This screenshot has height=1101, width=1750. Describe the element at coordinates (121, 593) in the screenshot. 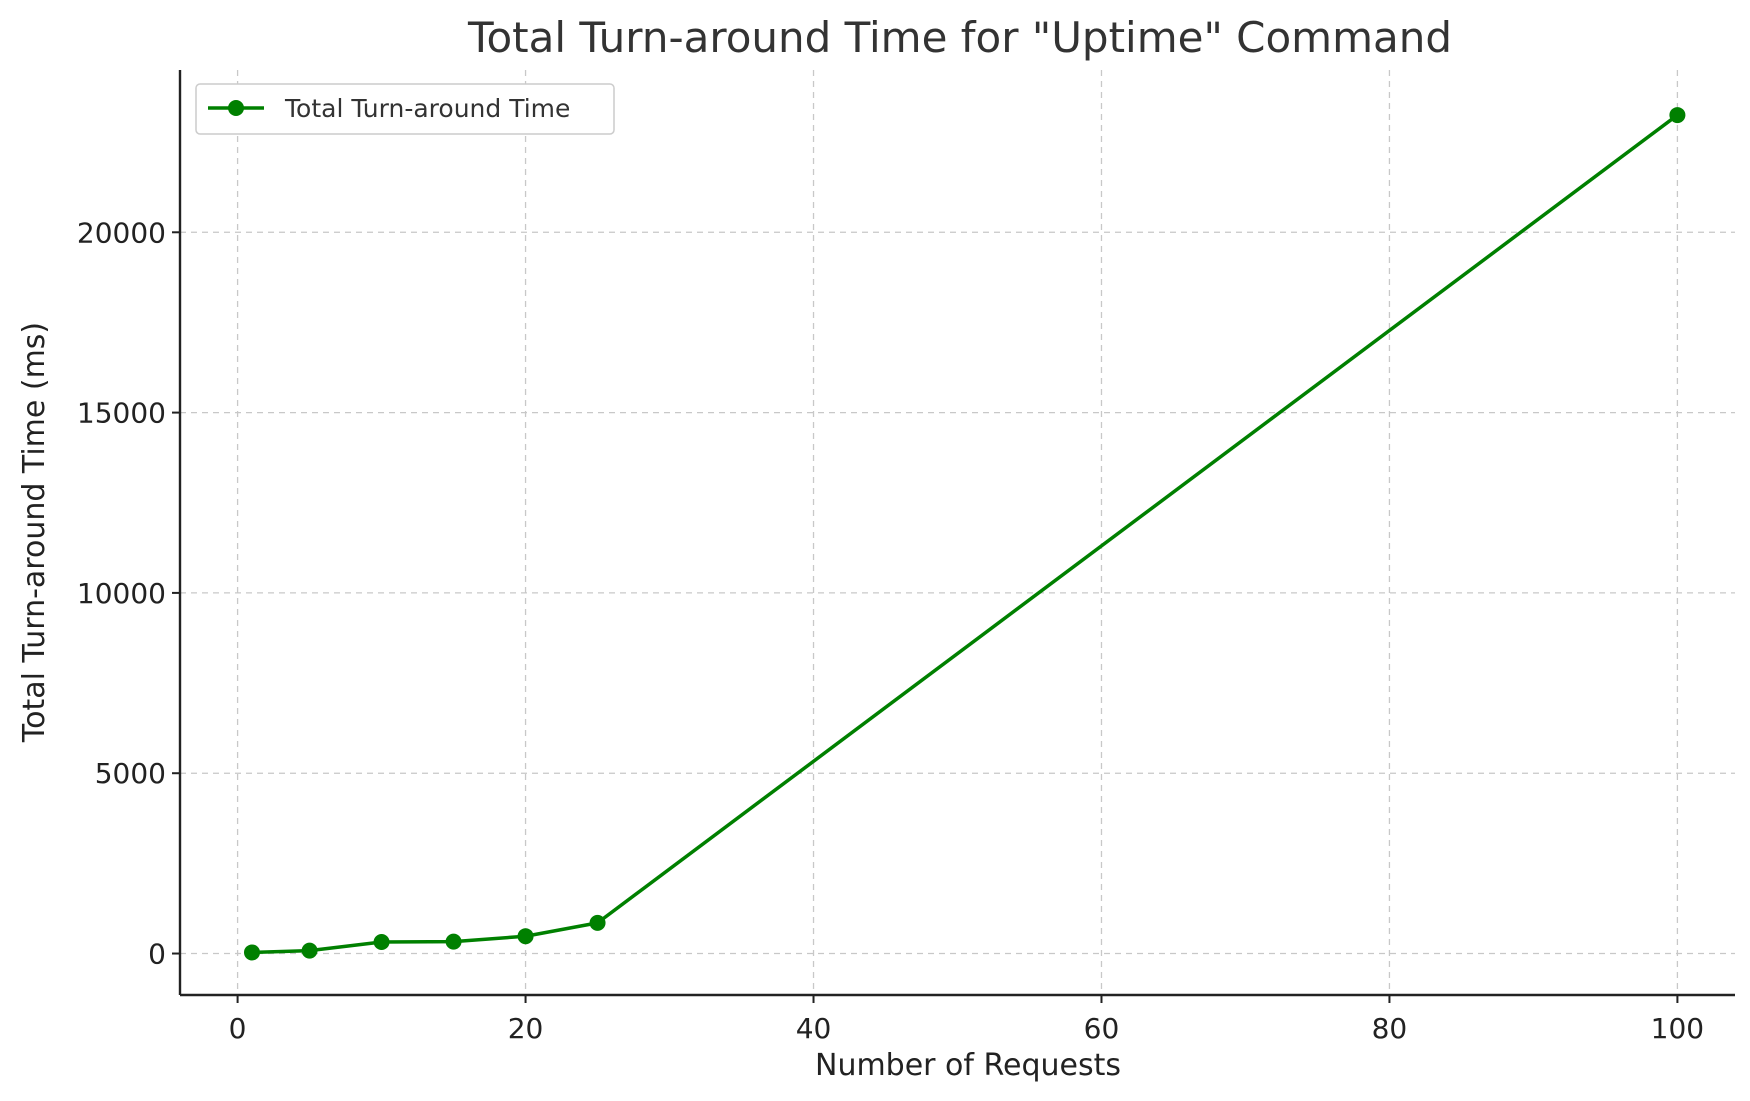

I see `y-tick-label: 10000` at that location.